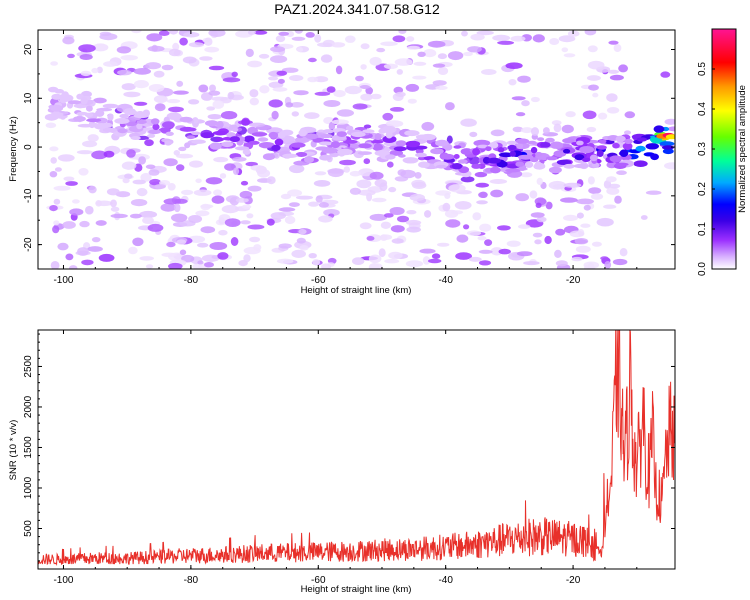 The height and width of the screenshot is (600, 750). What do you see at coordinates (742, 149) in the screenshot?
I see `colorbar-label: Normalized spectral amplitude` at bounding box center [742, 149].